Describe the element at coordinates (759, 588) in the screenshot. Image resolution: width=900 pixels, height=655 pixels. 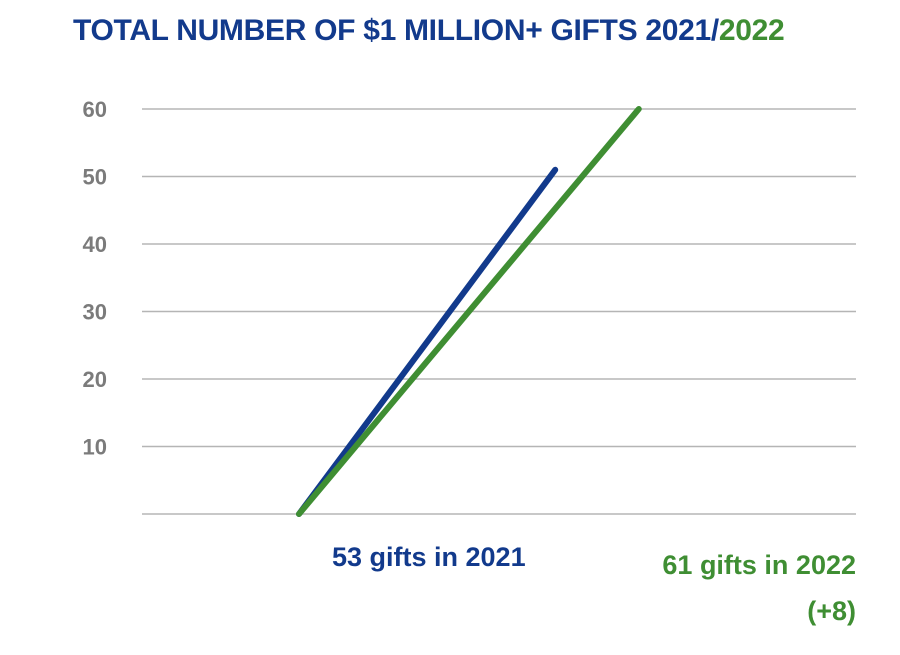
I see `annotation-2022: 61 gifts in 2022 (+8)` at that location.